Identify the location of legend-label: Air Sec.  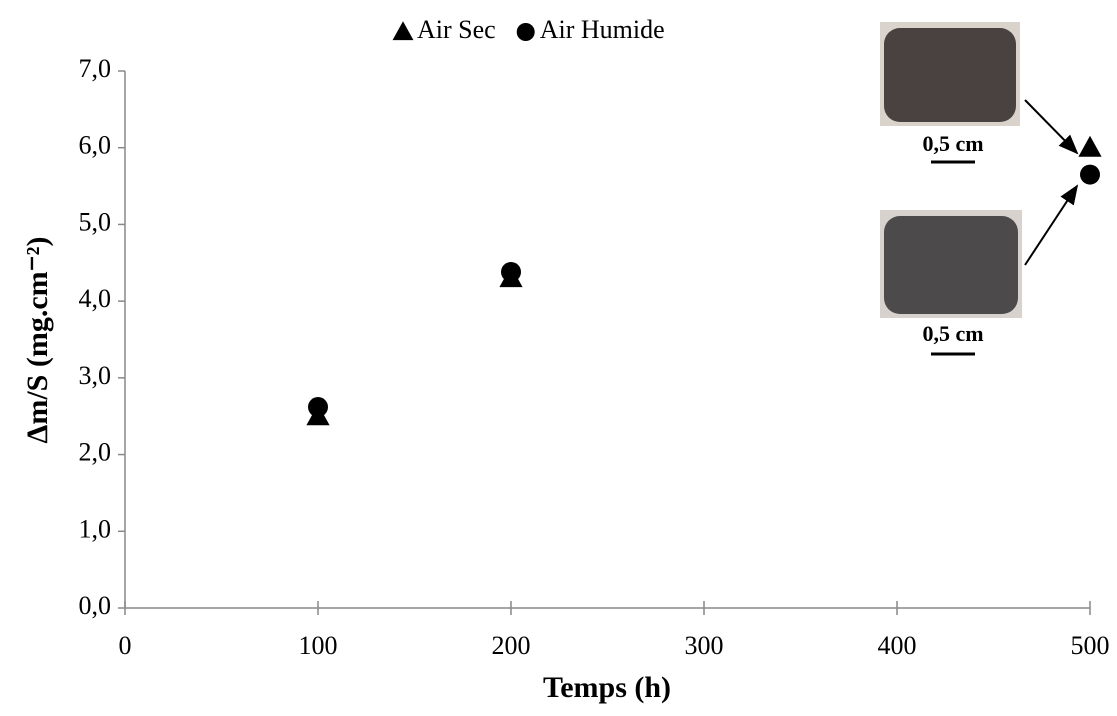
(456, 29).